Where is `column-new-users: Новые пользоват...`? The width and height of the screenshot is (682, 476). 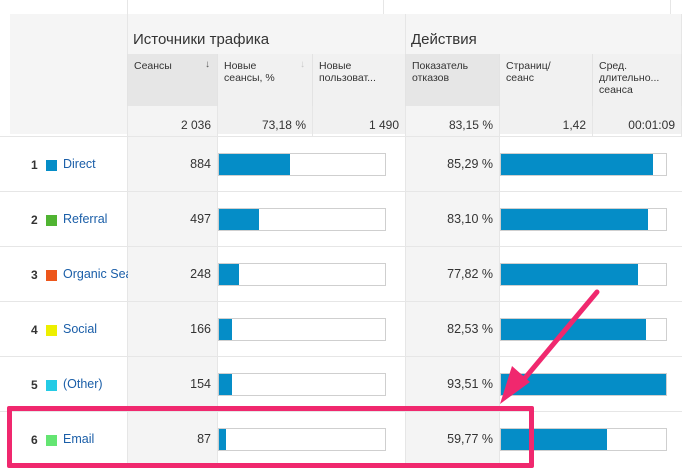 column-new-users: Новые пользоват... is located at coordinates (359, 94).